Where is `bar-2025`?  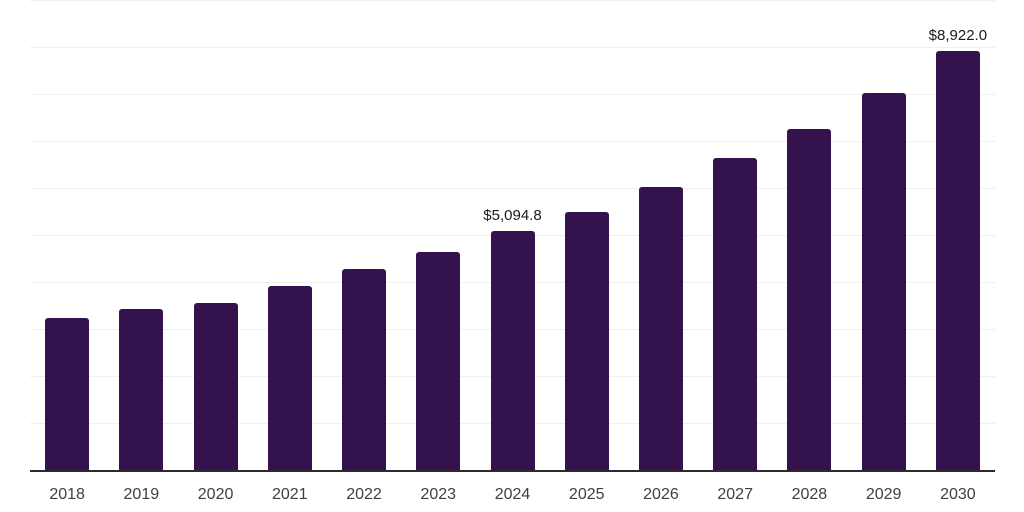
bar-2025 is located at coordinates (586, 340).